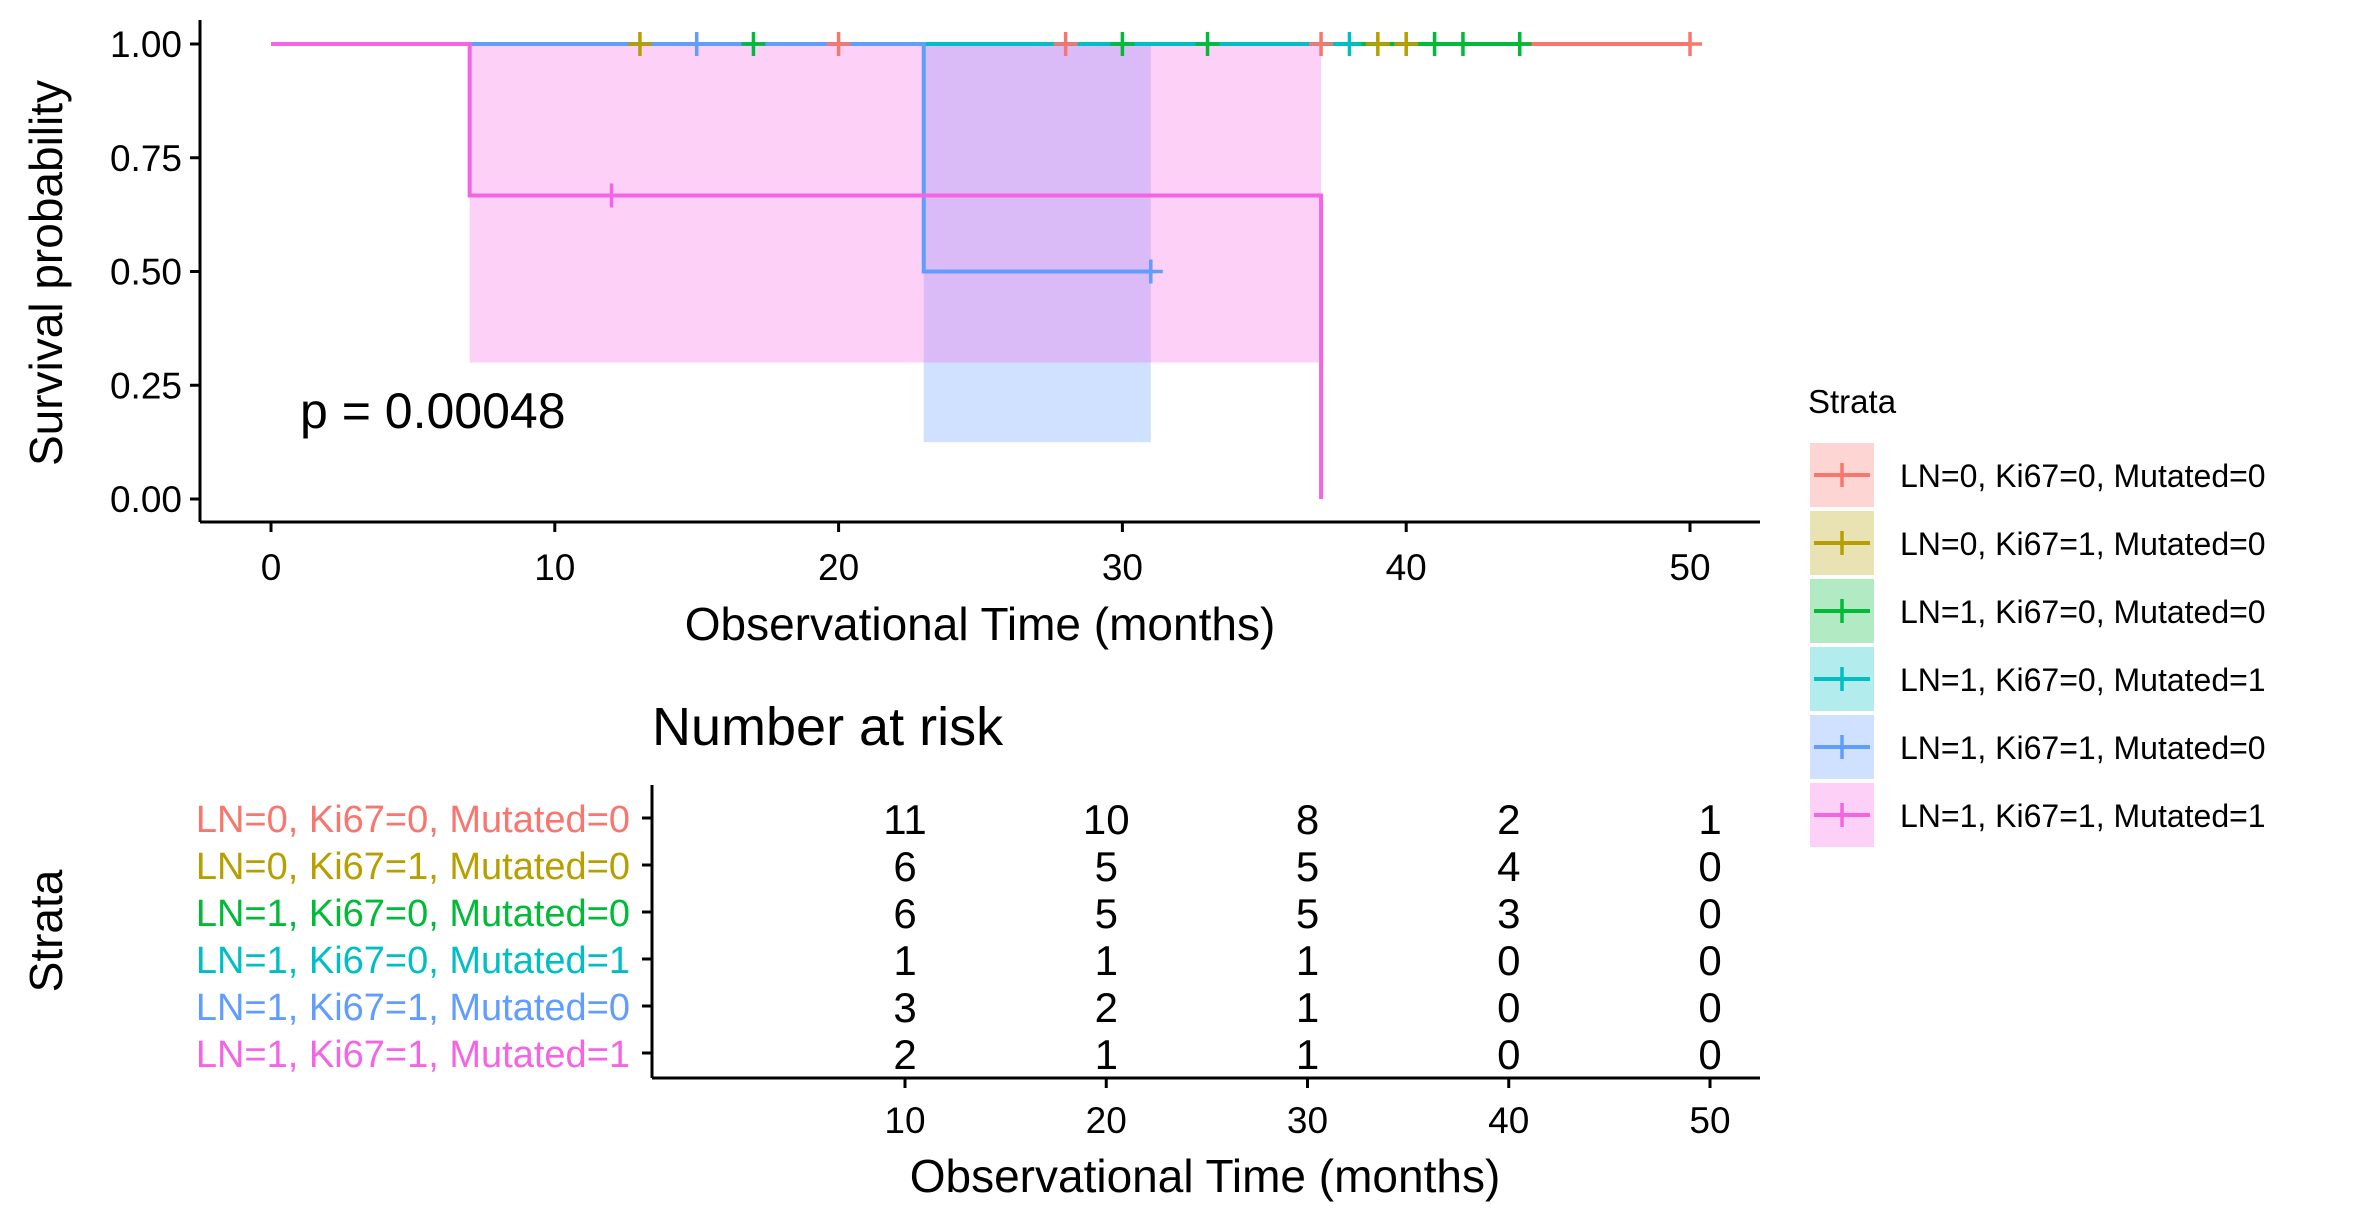  What do you see at coordinates (1709, 819) in the screenshot?
I see `risk-count-1-5: 1` at bounding box center [1709, 819].